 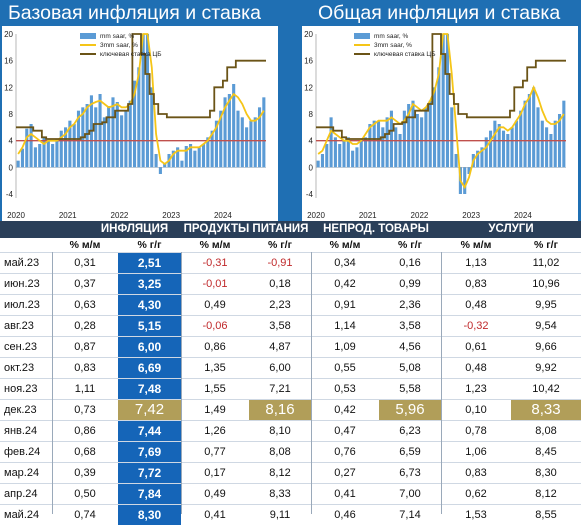 What do you see at coordinates (11, 141) in the screenshot?
I see `y-tick-label: 4` at bounding box center [11, 141].